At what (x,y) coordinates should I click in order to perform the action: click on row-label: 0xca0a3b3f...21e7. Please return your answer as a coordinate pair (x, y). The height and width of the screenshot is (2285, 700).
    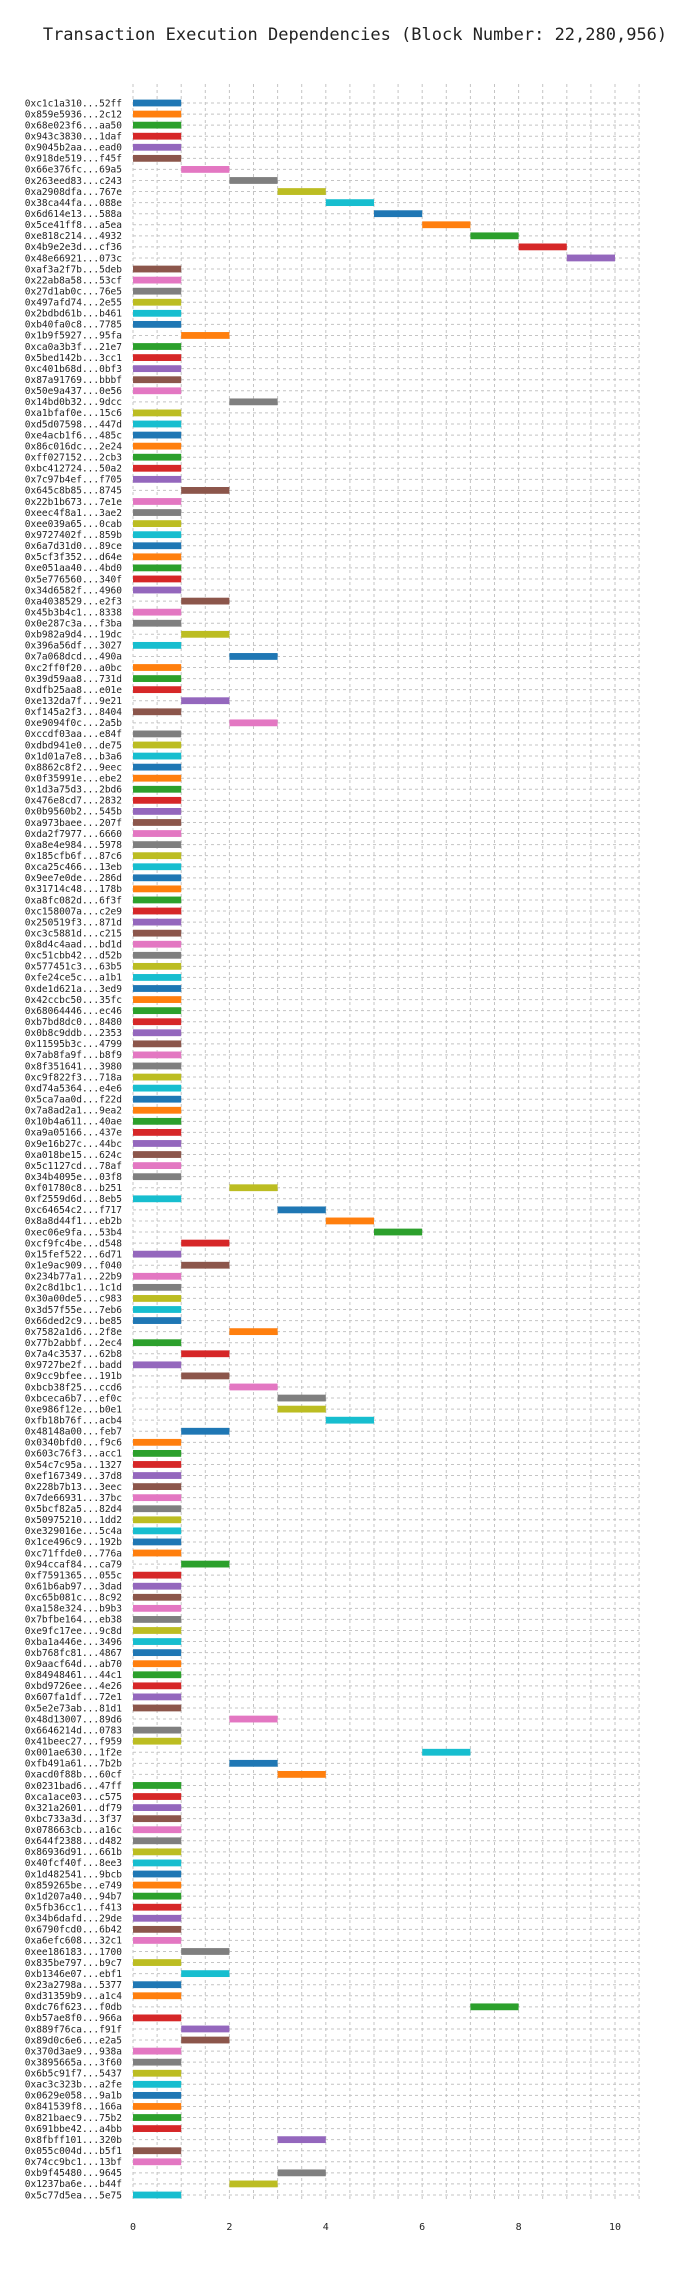
    Looking at the image, I should click on (73, 347).